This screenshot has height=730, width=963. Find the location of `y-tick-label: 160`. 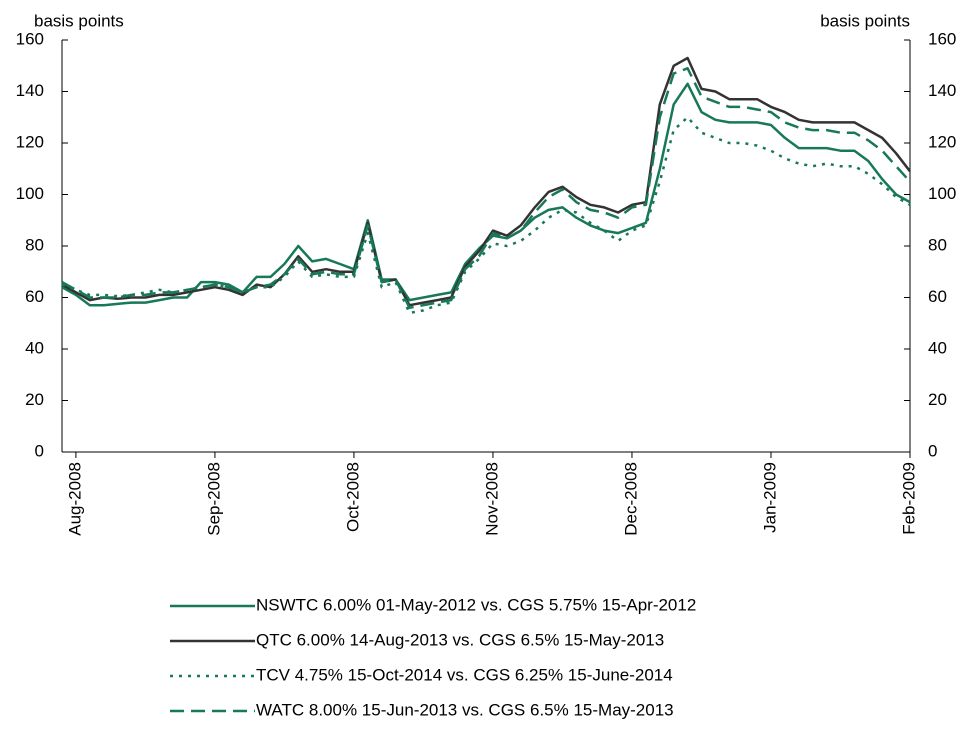

y-tick-label: 160 is located at coordinates (30, 38).